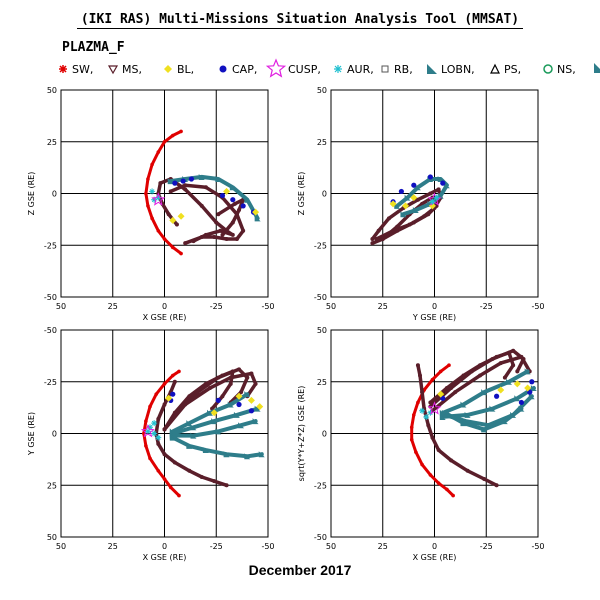 This screenshot has height=600, width=600. I want to click on legend-label: NS,, so click(566, 69).